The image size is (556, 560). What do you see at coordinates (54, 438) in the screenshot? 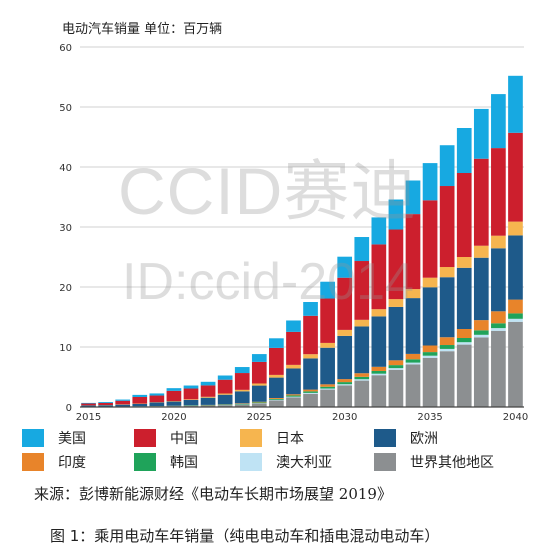
I see `legend-item: 美国` at bounding box center [54, 438].